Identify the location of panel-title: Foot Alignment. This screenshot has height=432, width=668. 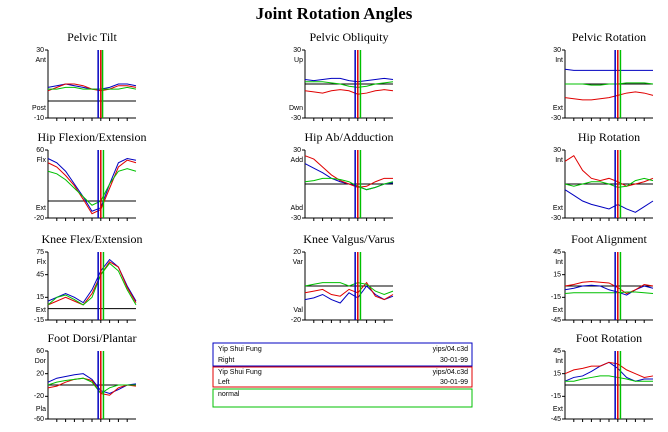
(609, 239).